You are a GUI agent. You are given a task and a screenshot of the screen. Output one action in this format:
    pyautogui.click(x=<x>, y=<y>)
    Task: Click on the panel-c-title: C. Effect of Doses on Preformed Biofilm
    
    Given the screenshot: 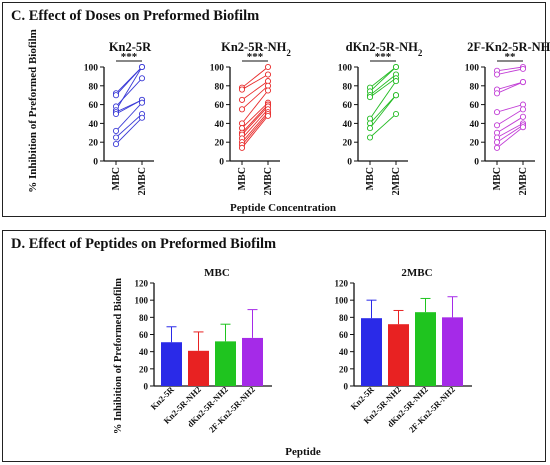 What is the action you would take?
    pyautogui.click(x=135, y=16)
    